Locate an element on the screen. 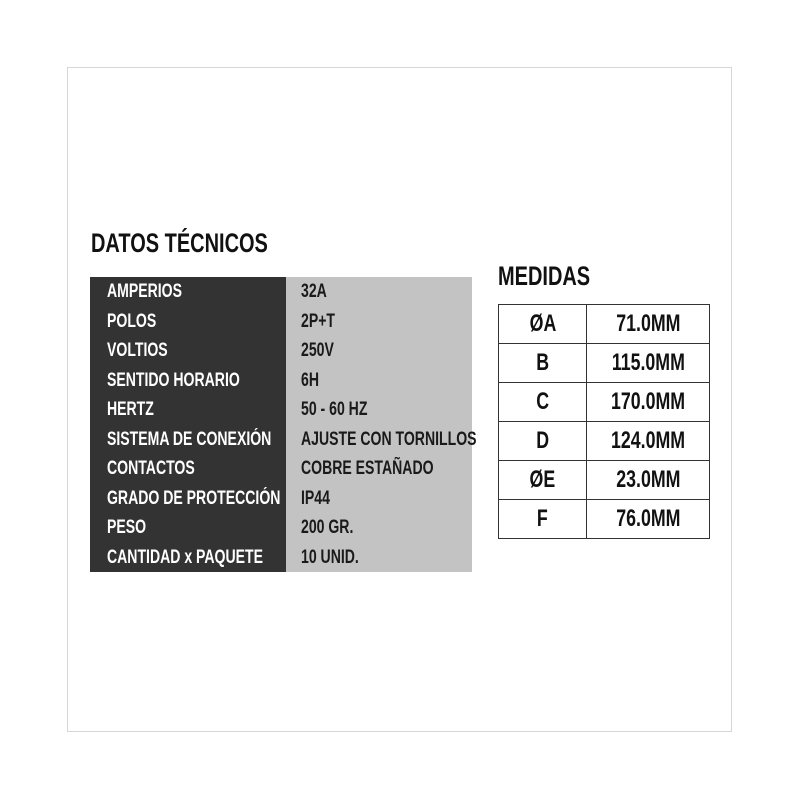 This screenshot has width=800, height=800. spec-label: POLOS is located at coordinates (132, 321).